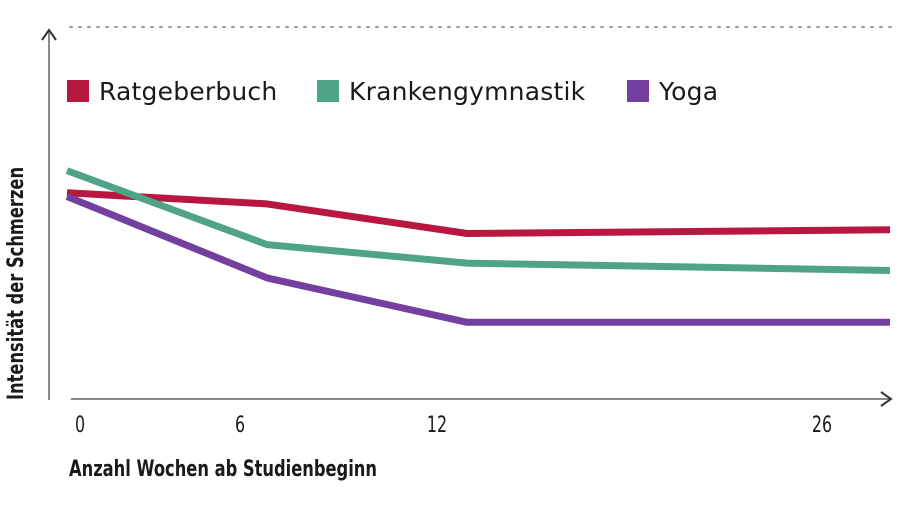 The image size is (900, 505). Describe the element at coordinates (886, 399) in the screenshot. I see `x-axis-arrow-icon` at that location.